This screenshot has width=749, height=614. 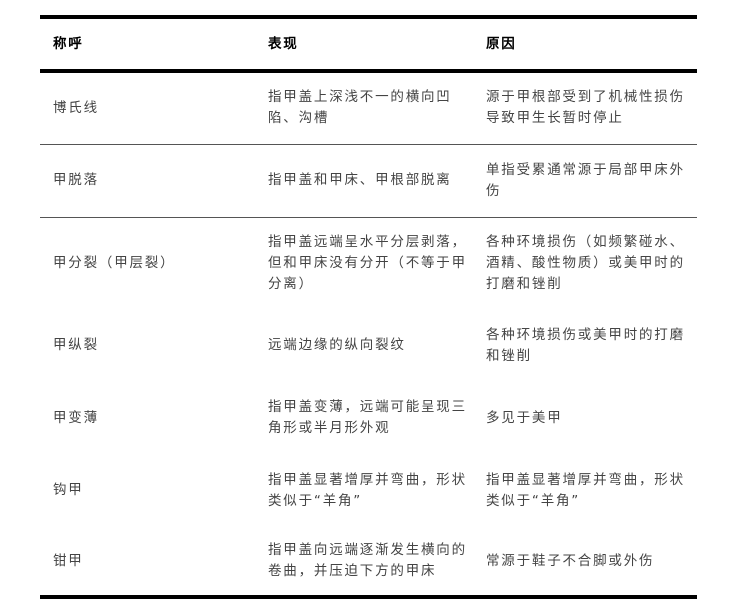 I want to click on cell-symptom: 指甲盖向远端逐渐发生横向的卷曲，并压迫下方的甲床, so click(x=364, y=562).